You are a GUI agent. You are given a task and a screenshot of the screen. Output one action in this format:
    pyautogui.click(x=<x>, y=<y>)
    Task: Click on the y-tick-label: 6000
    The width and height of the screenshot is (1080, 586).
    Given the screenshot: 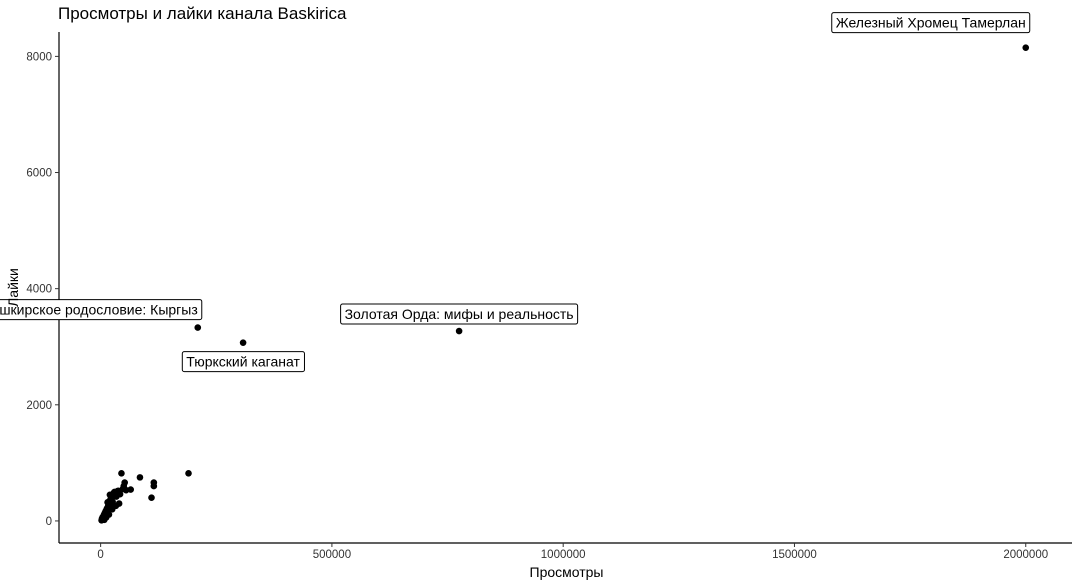 What is the action you would take?
    pyautogui.click(x=39, y=174)
    